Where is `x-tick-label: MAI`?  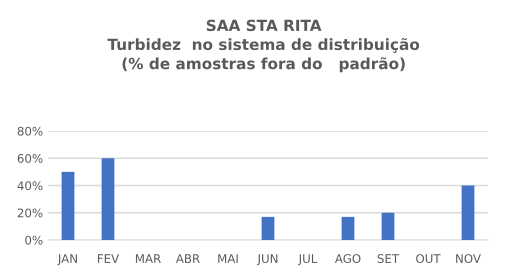
x-tick-label: MAI is located at coordinates (228, 258).